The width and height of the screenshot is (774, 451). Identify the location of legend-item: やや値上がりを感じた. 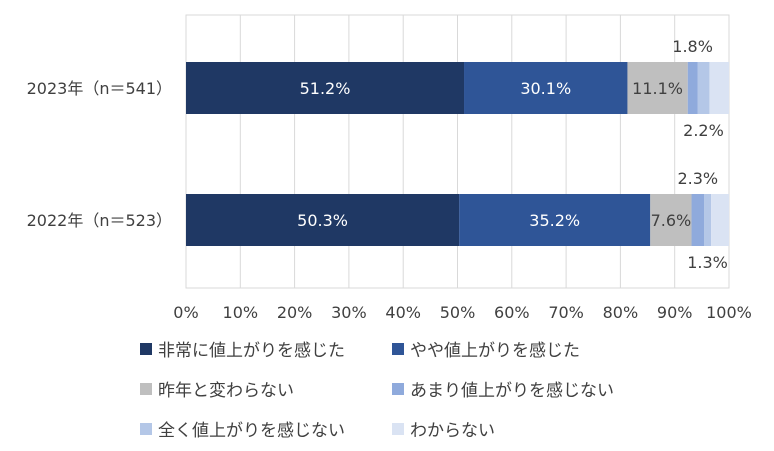
(486, 348).